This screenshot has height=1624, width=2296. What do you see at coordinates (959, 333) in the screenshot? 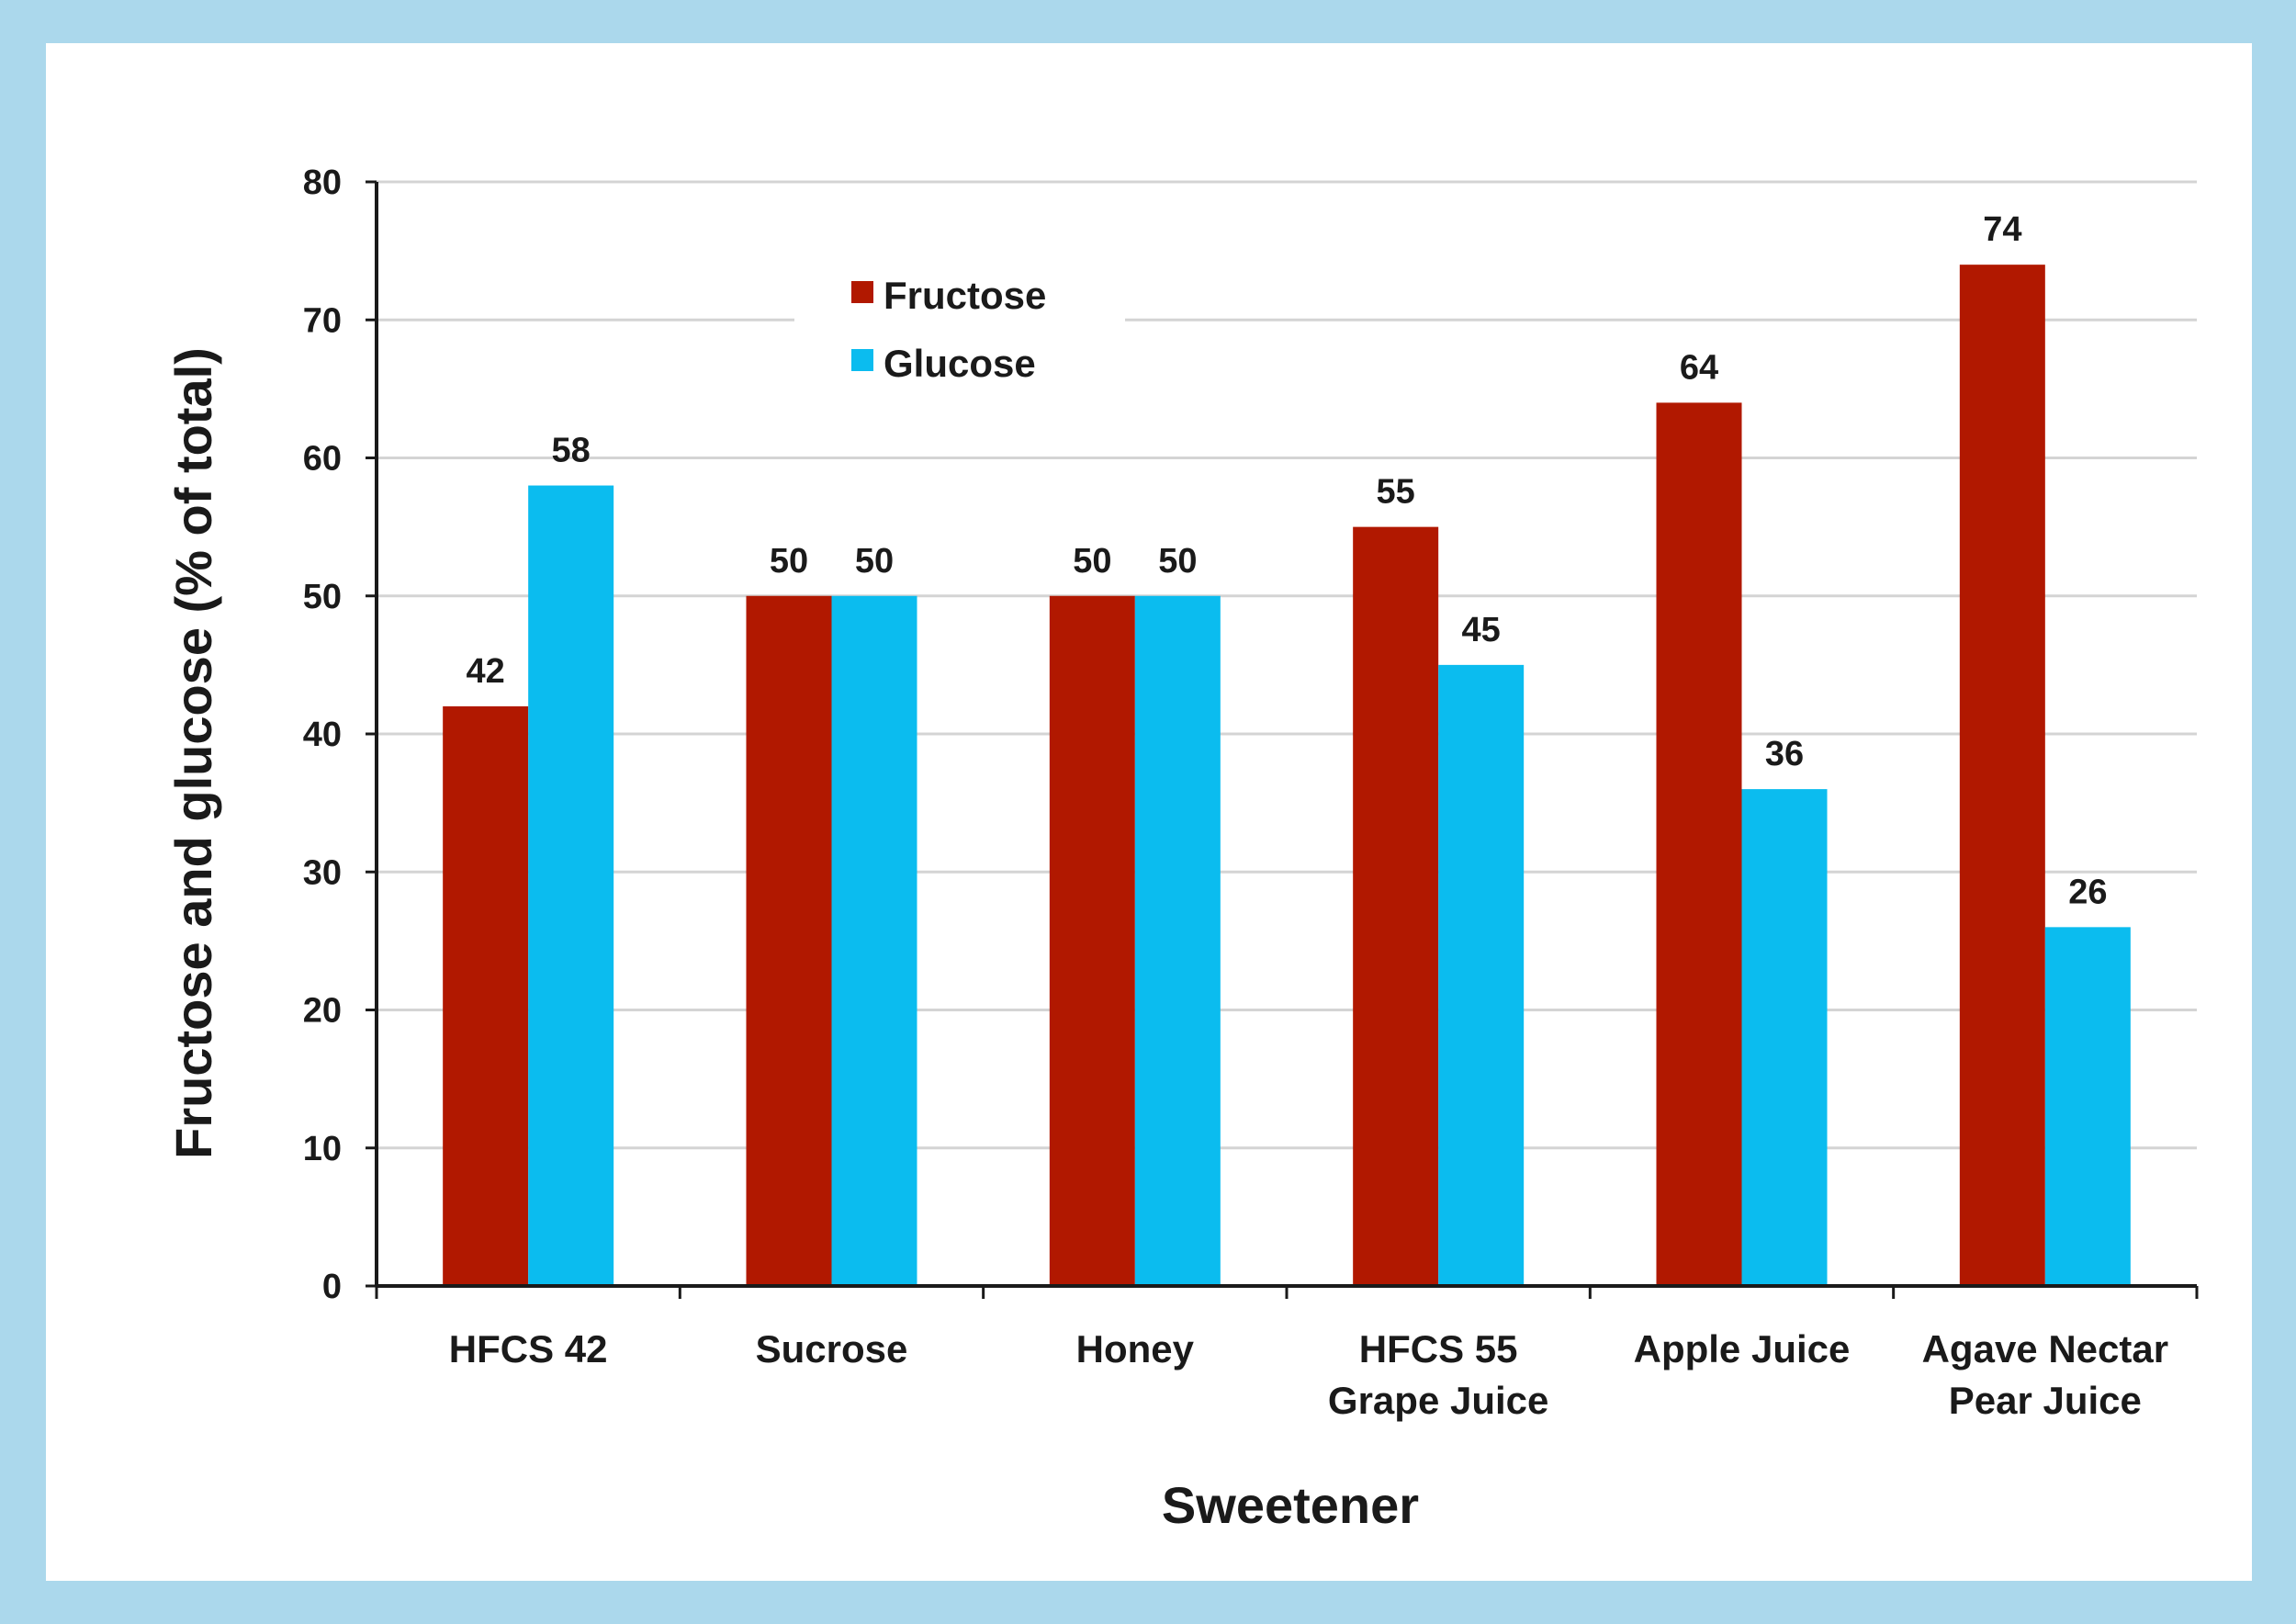
I see `legend: Fructose Glucose` at bounding box center [959, 333].